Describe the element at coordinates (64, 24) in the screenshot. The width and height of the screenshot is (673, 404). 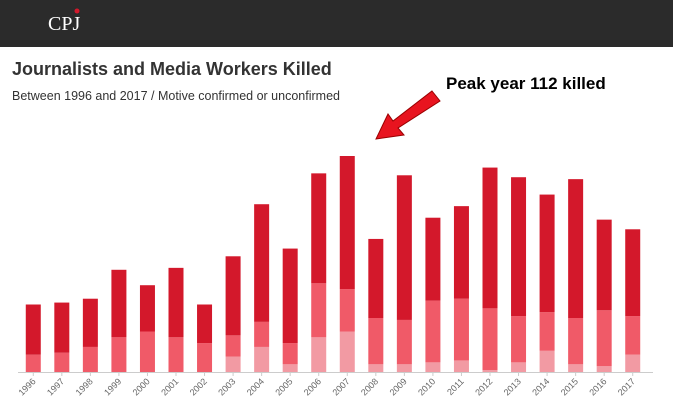
I see `logo: CPJ` at that location.